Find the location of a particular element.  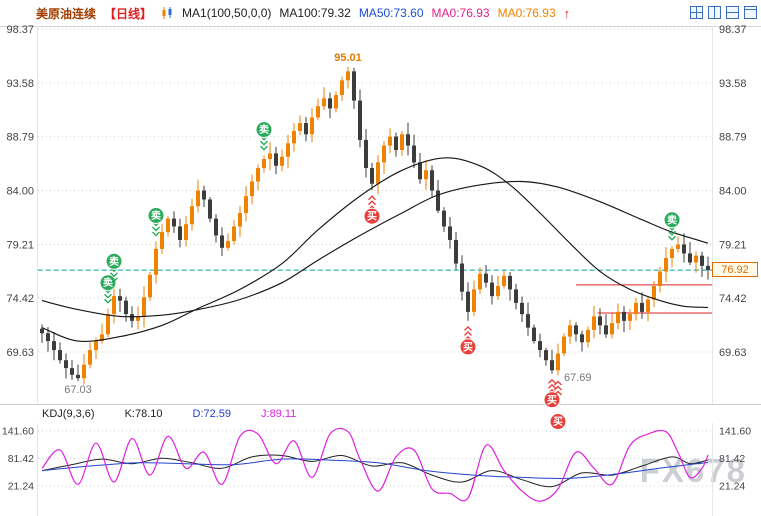

layout-single-icon is located at coordinates (750, 12).